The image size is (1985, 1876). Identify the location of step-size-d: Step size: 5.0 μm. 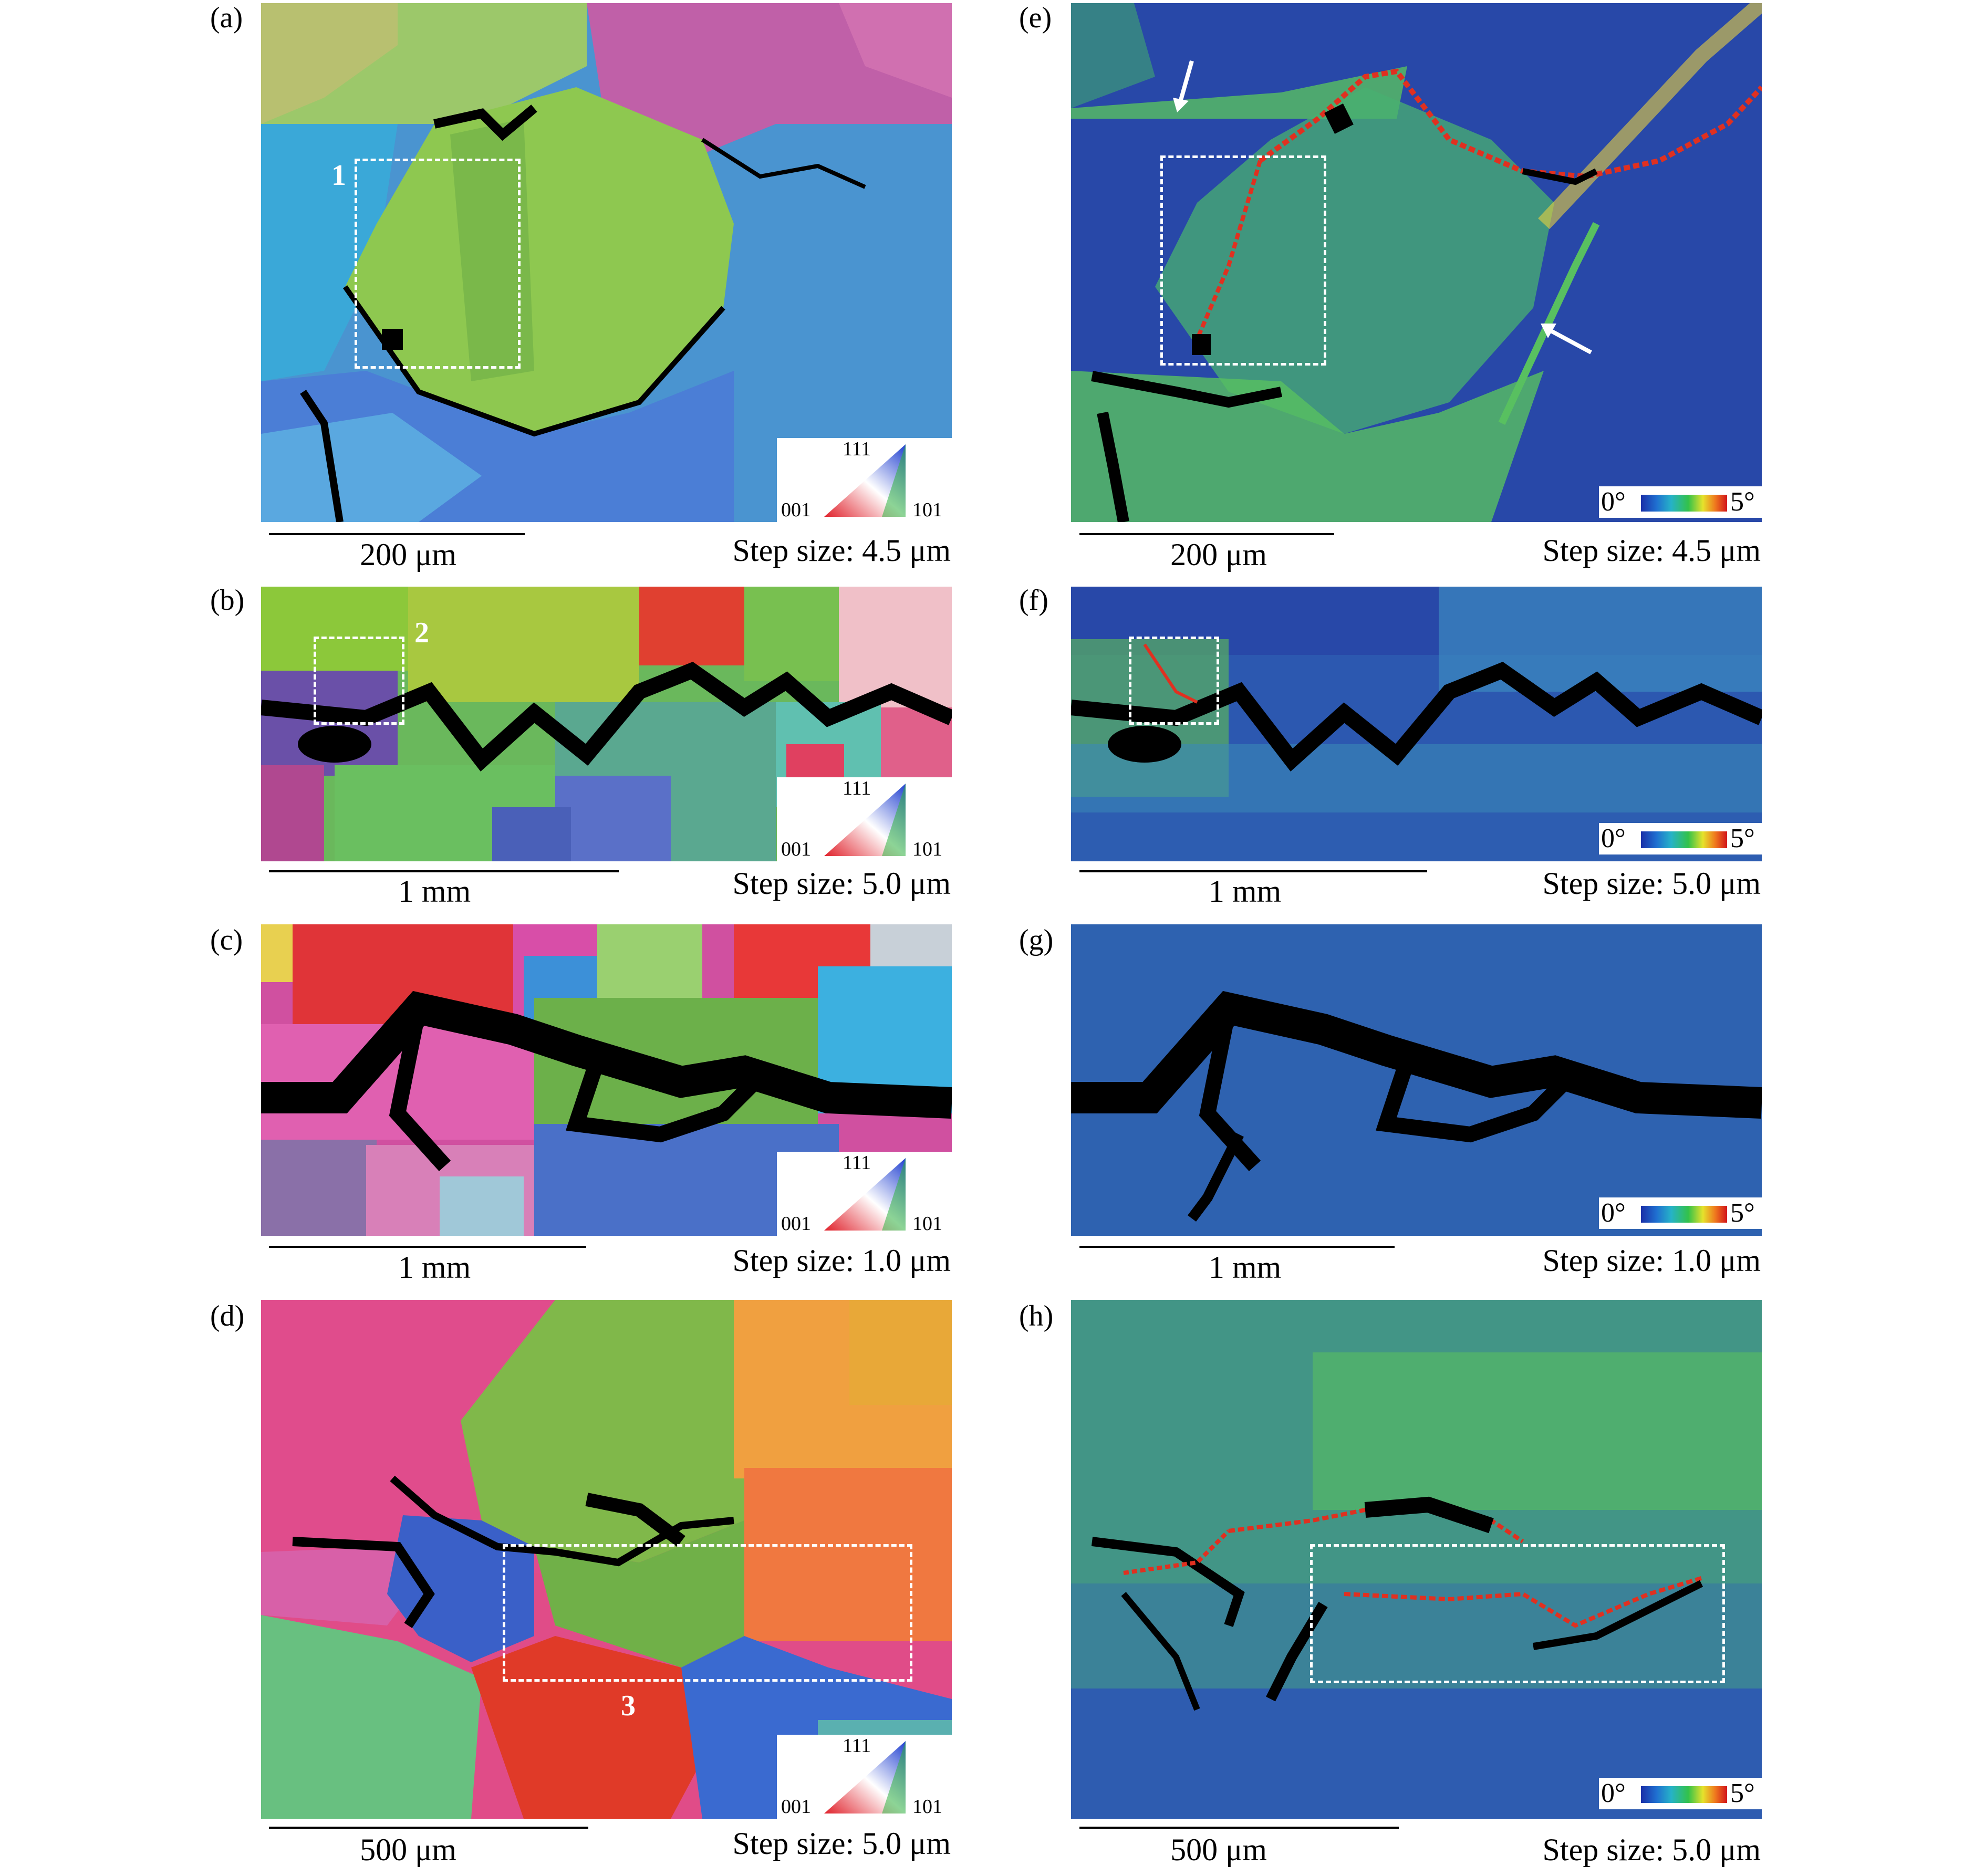
(841, 1843).